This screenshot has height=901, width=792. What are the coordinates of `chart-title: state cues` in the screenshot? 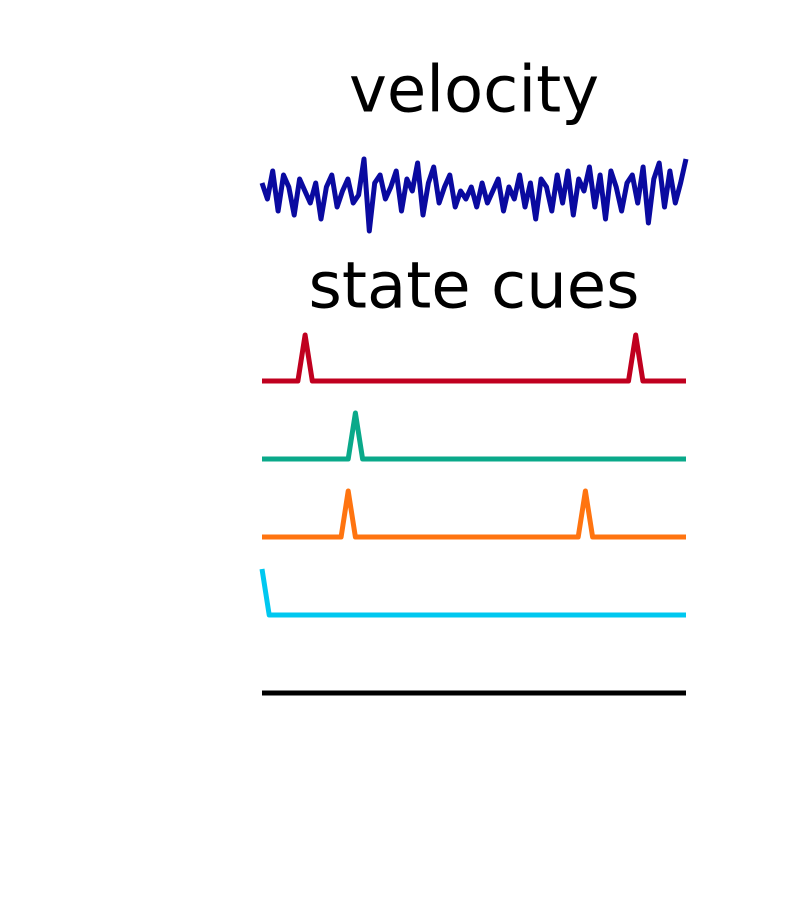 It's located at (474, 287).